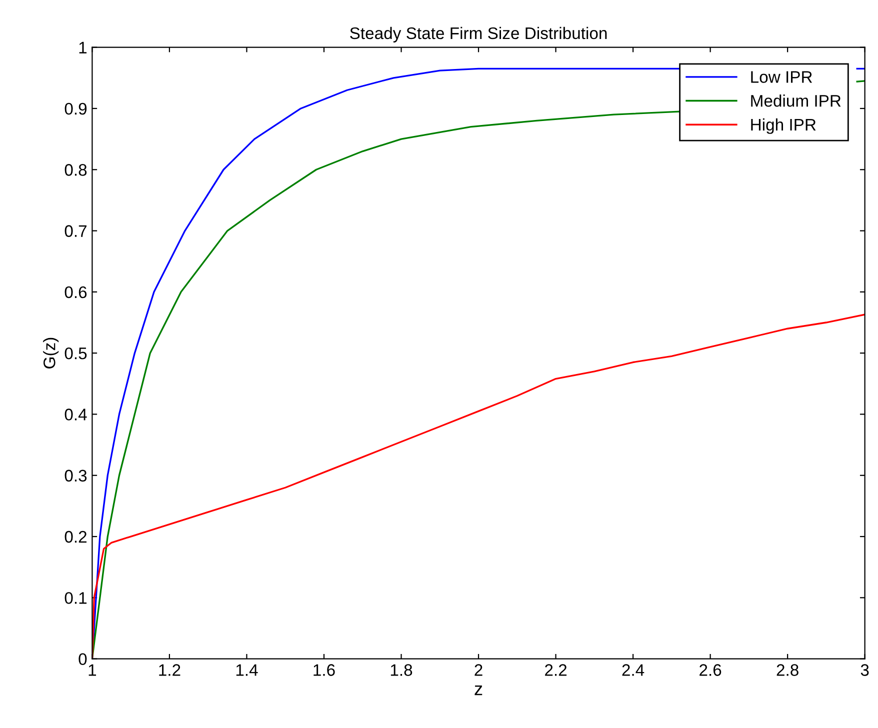  What do you see at coordinates (711, 670) in the screenshot?
I see `x-tick-label: 2.6` at bounding box center [711, 670].